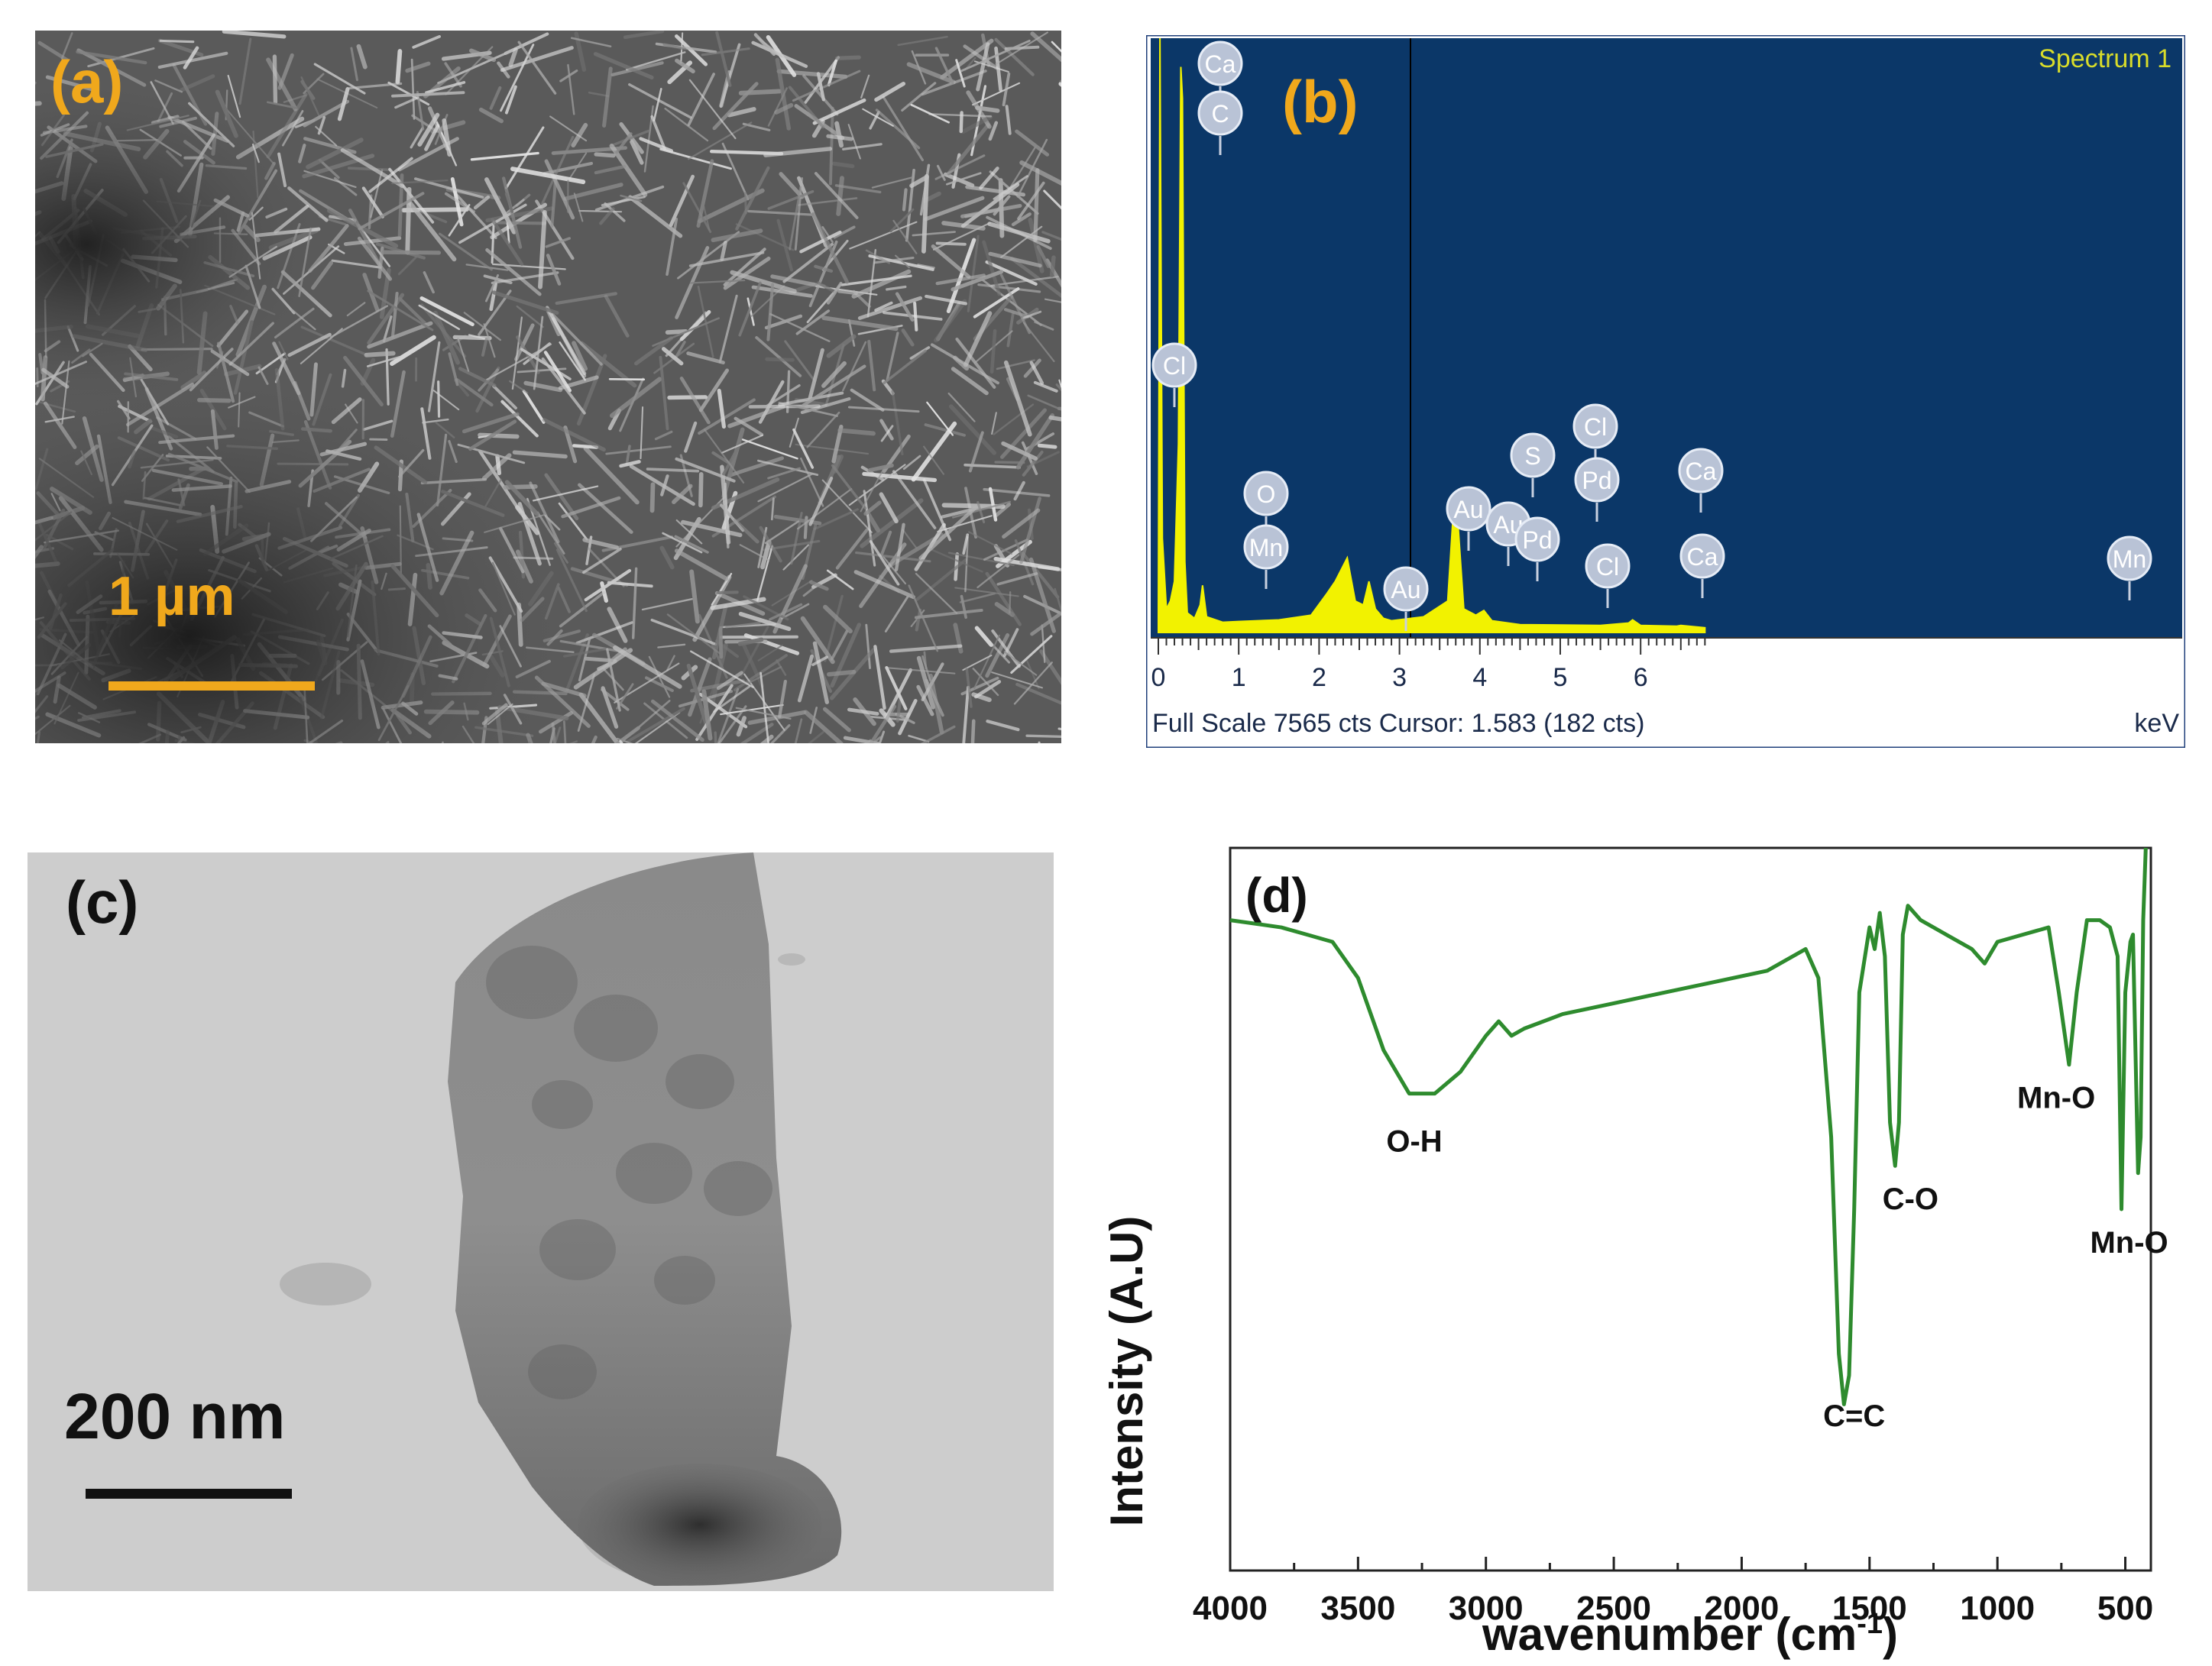 The image size is (2212, 1666). Describe the element at coordinates (1399, 677) in the screenshot. I see `eds-tick-label: 3` at that location.